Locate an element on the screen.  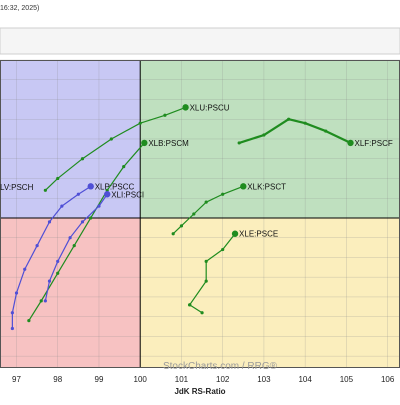
series-label-xlu-pscu: XLU:PSCU is located at coordinates (210, 107).